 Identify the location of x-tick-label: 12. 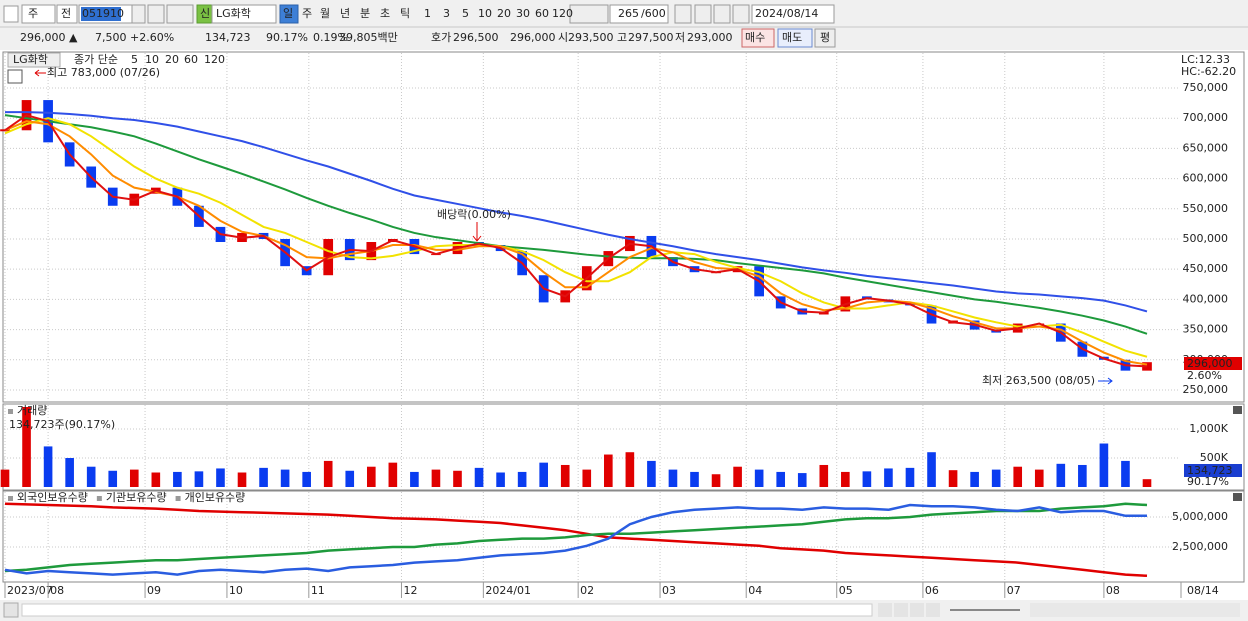
(410, 590).